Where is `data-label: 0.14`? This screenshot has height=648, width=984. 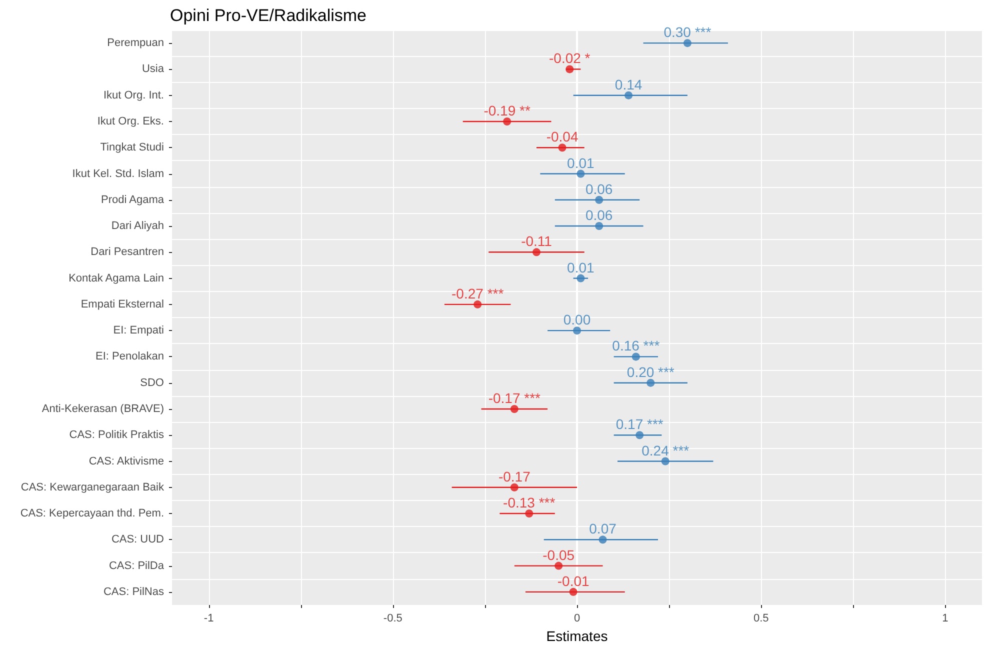
data-label: 0.14 is located at coordinates (628, 84).